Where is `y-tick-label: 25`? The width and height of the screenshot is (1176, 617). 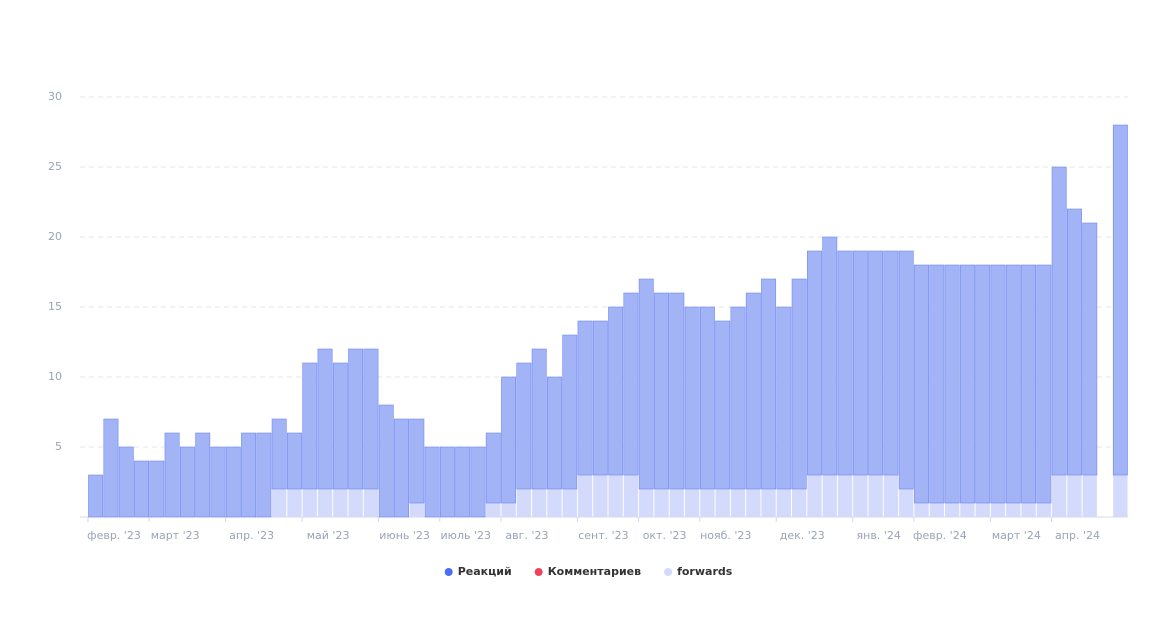 y-tick-label: 25 is located at coordinates (55, 166).